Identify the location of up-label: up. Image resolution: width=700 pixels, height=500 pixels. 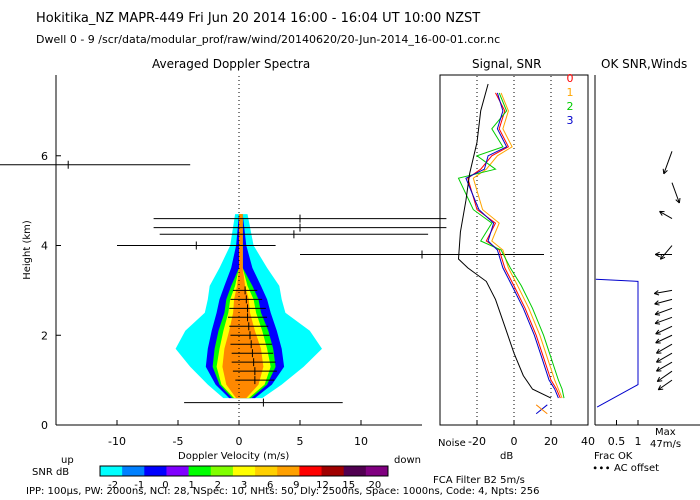
(67, 460).